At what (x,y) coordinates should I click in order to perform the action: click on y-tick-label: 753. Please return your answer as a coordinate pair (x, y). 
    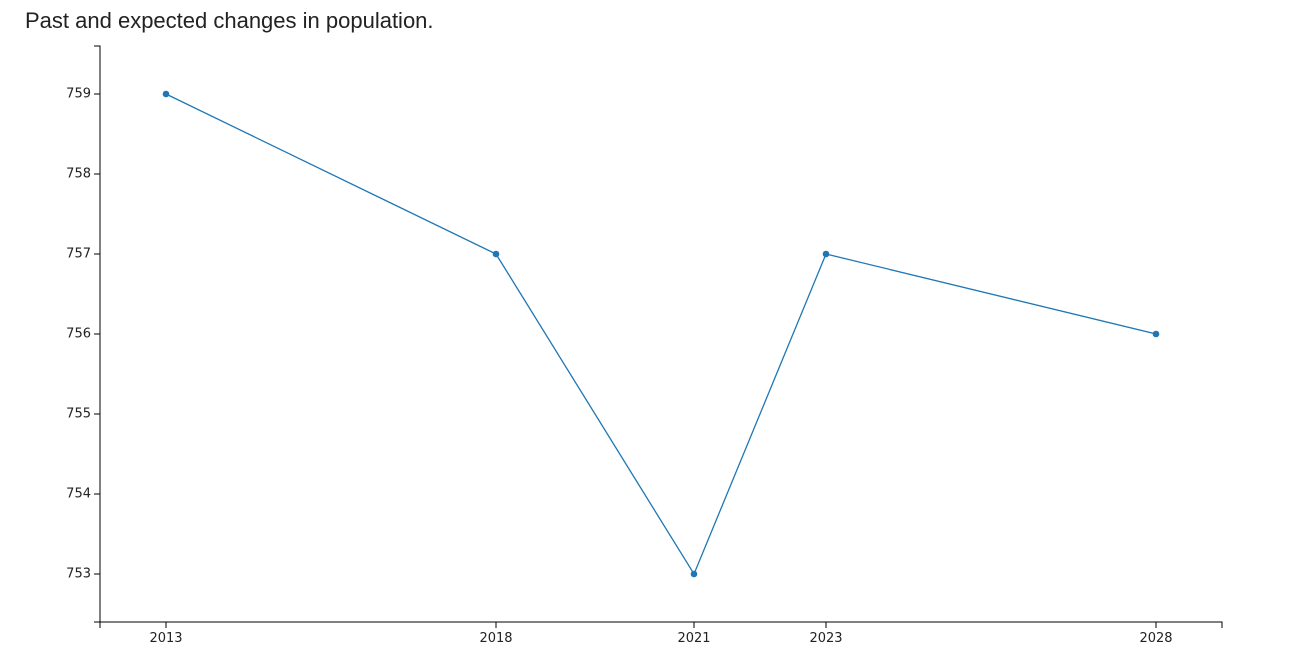
    Looking at the image, I should click on (78, 574).